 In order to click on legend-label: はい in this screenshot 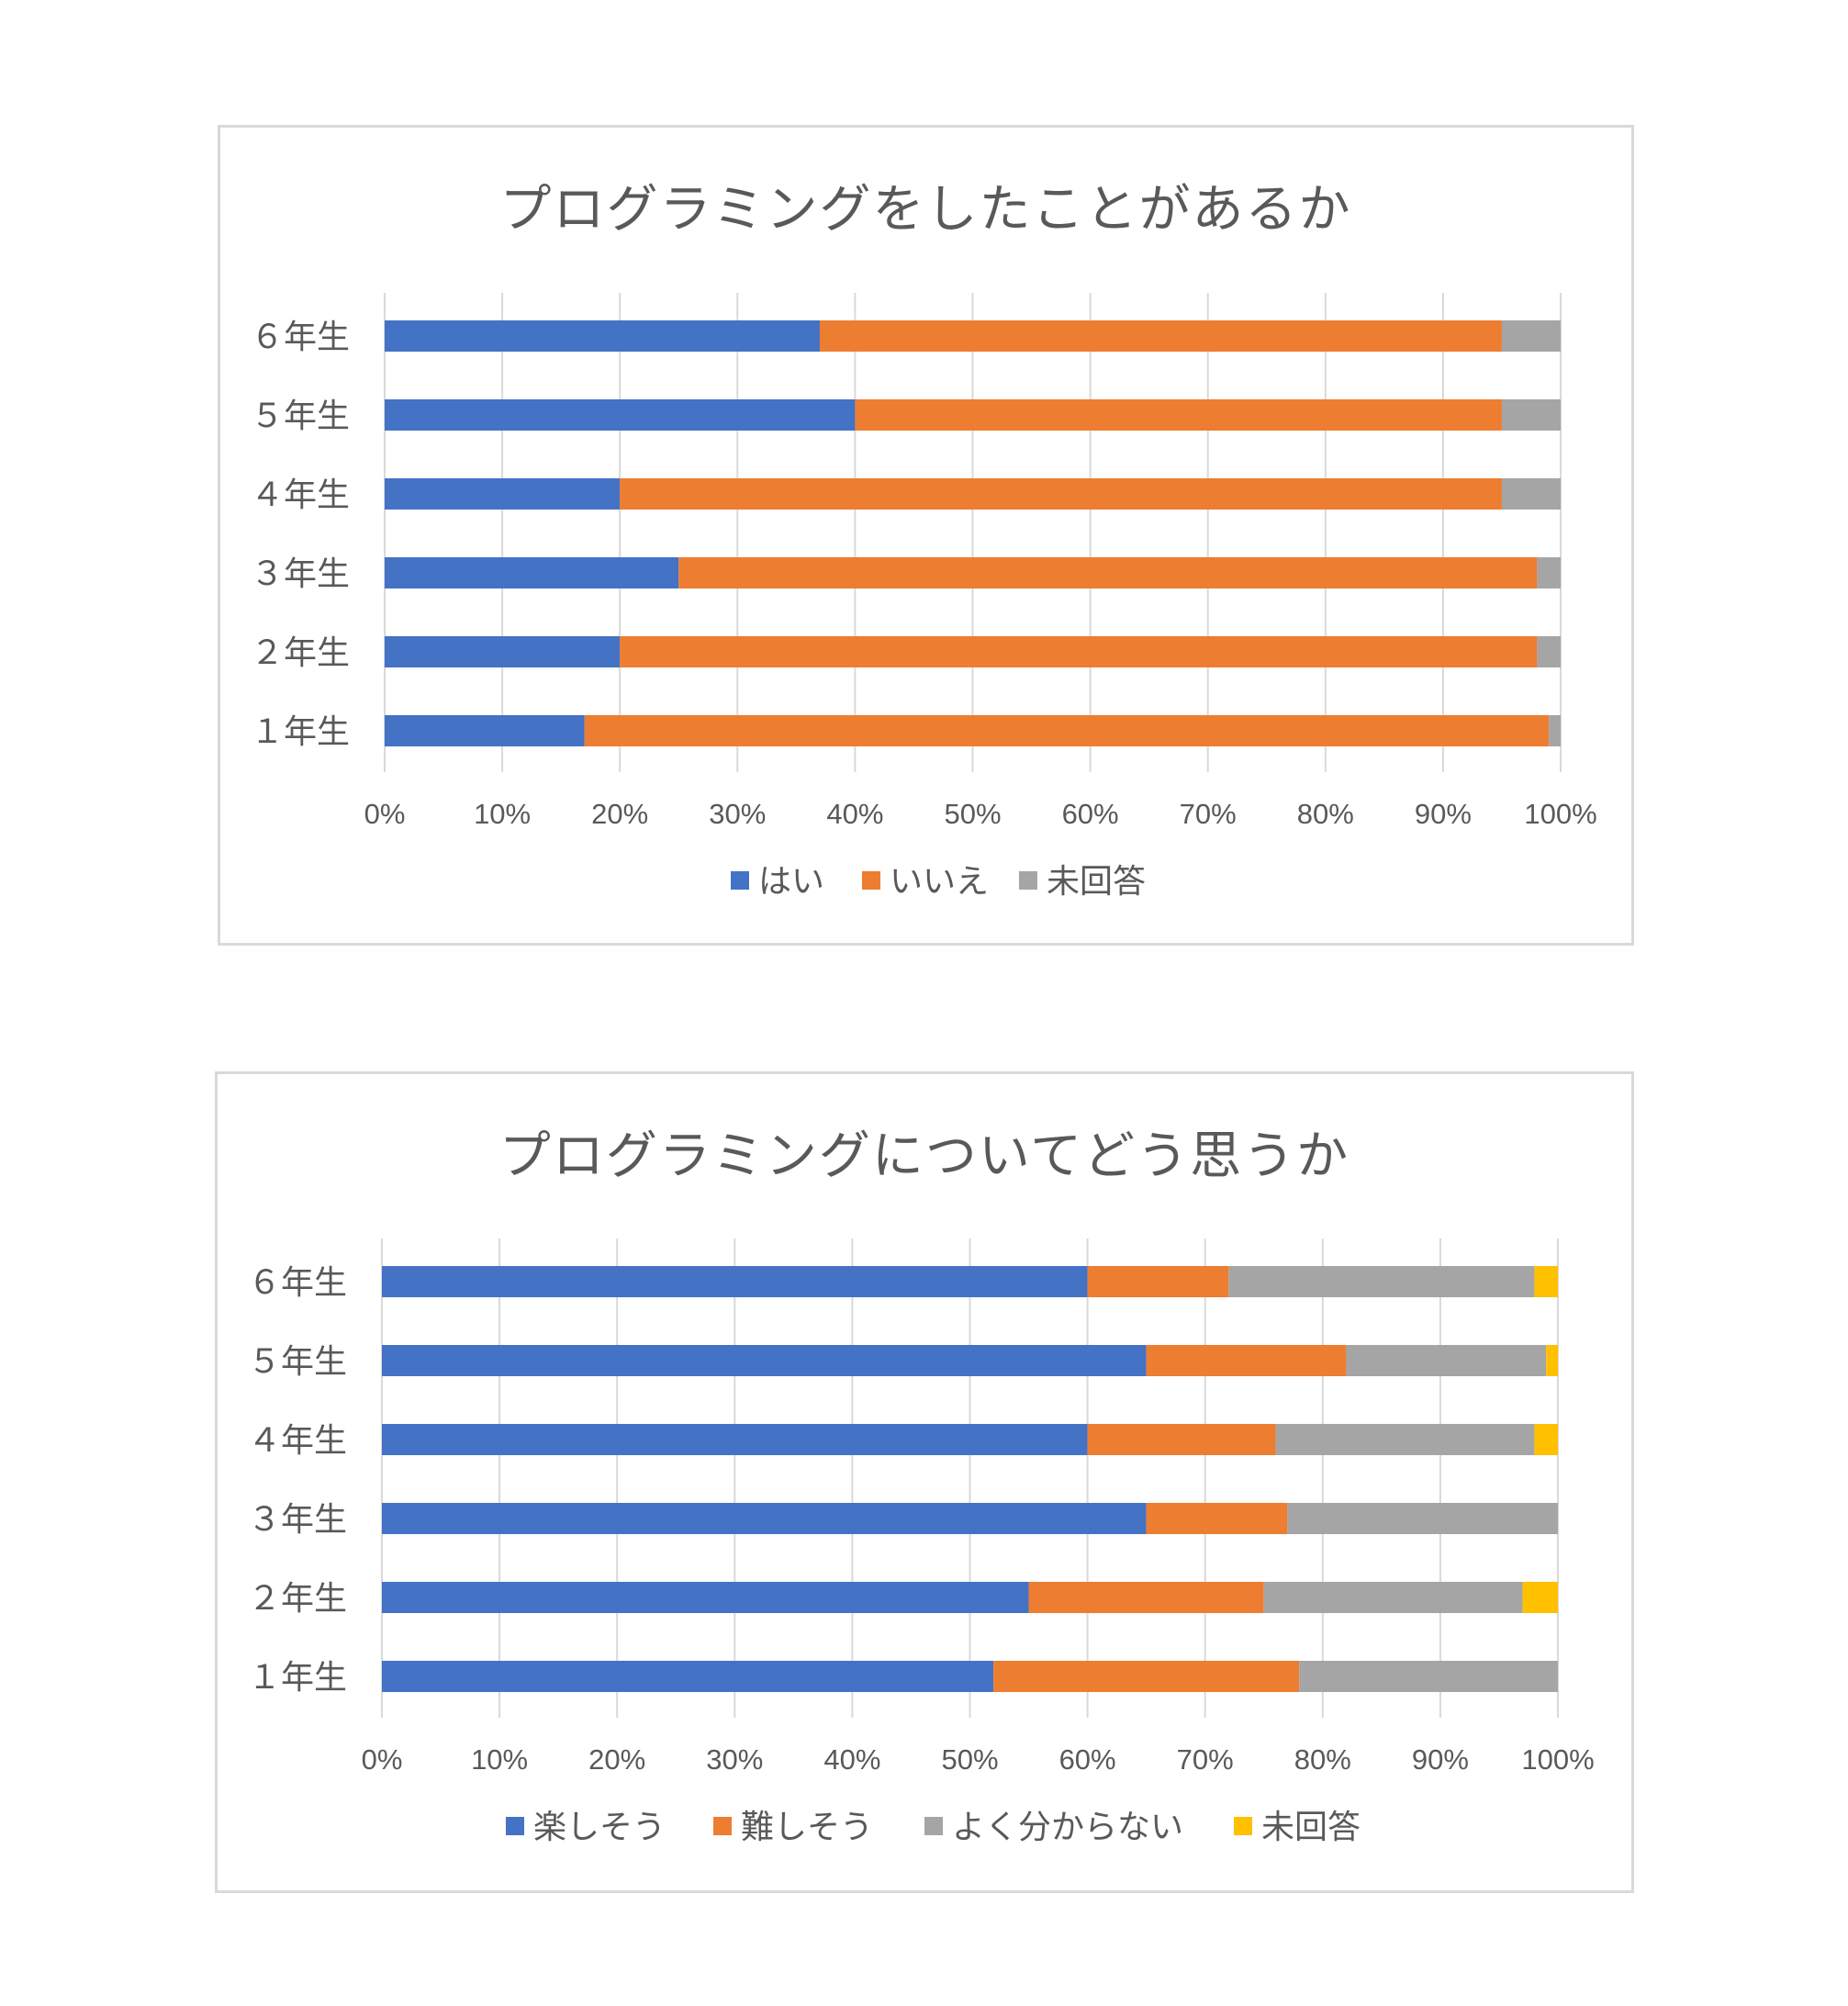, I will do `click(791, 882)`.